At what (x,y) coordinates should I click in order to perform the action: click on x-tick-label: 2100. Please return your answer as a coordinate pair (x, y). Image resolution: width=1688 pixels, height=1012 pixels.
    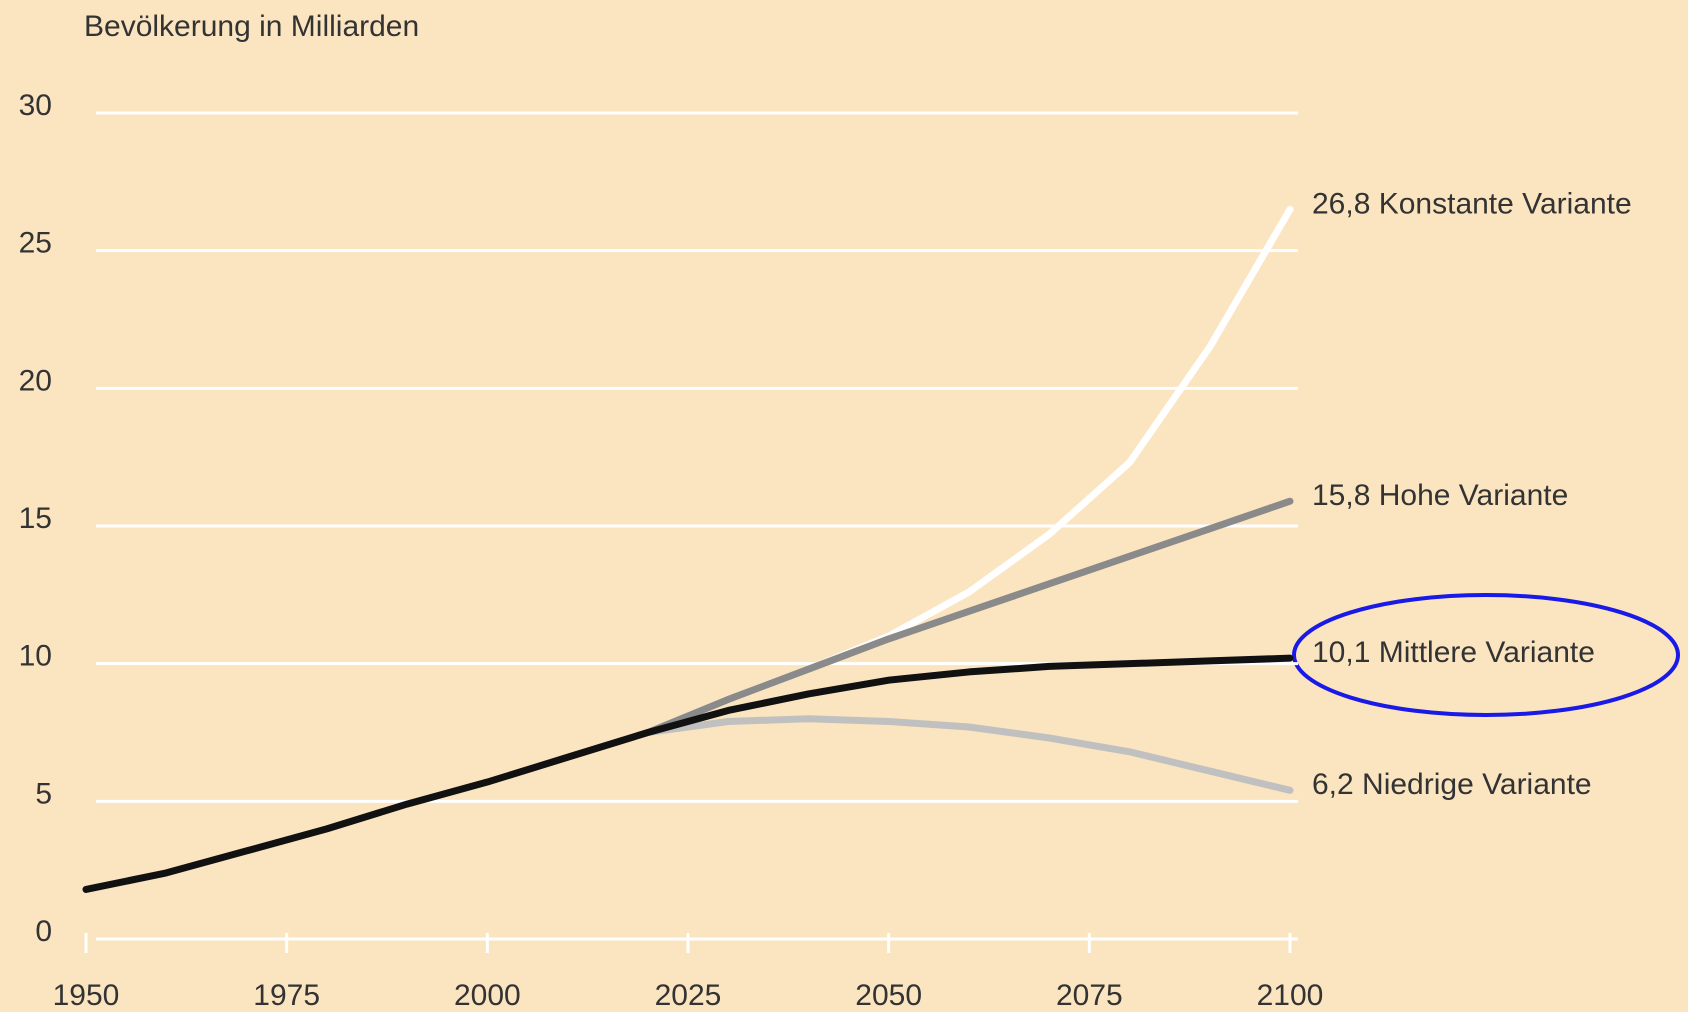
    Looking at the image, I should click on (1290, 995).